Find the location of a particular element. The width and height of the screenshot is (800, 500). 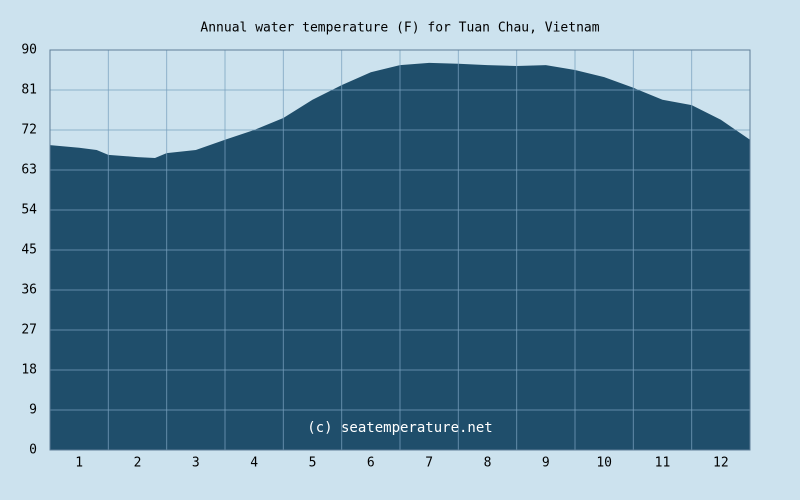

y-tick-label: 72 is located at coordinates (29, 130).